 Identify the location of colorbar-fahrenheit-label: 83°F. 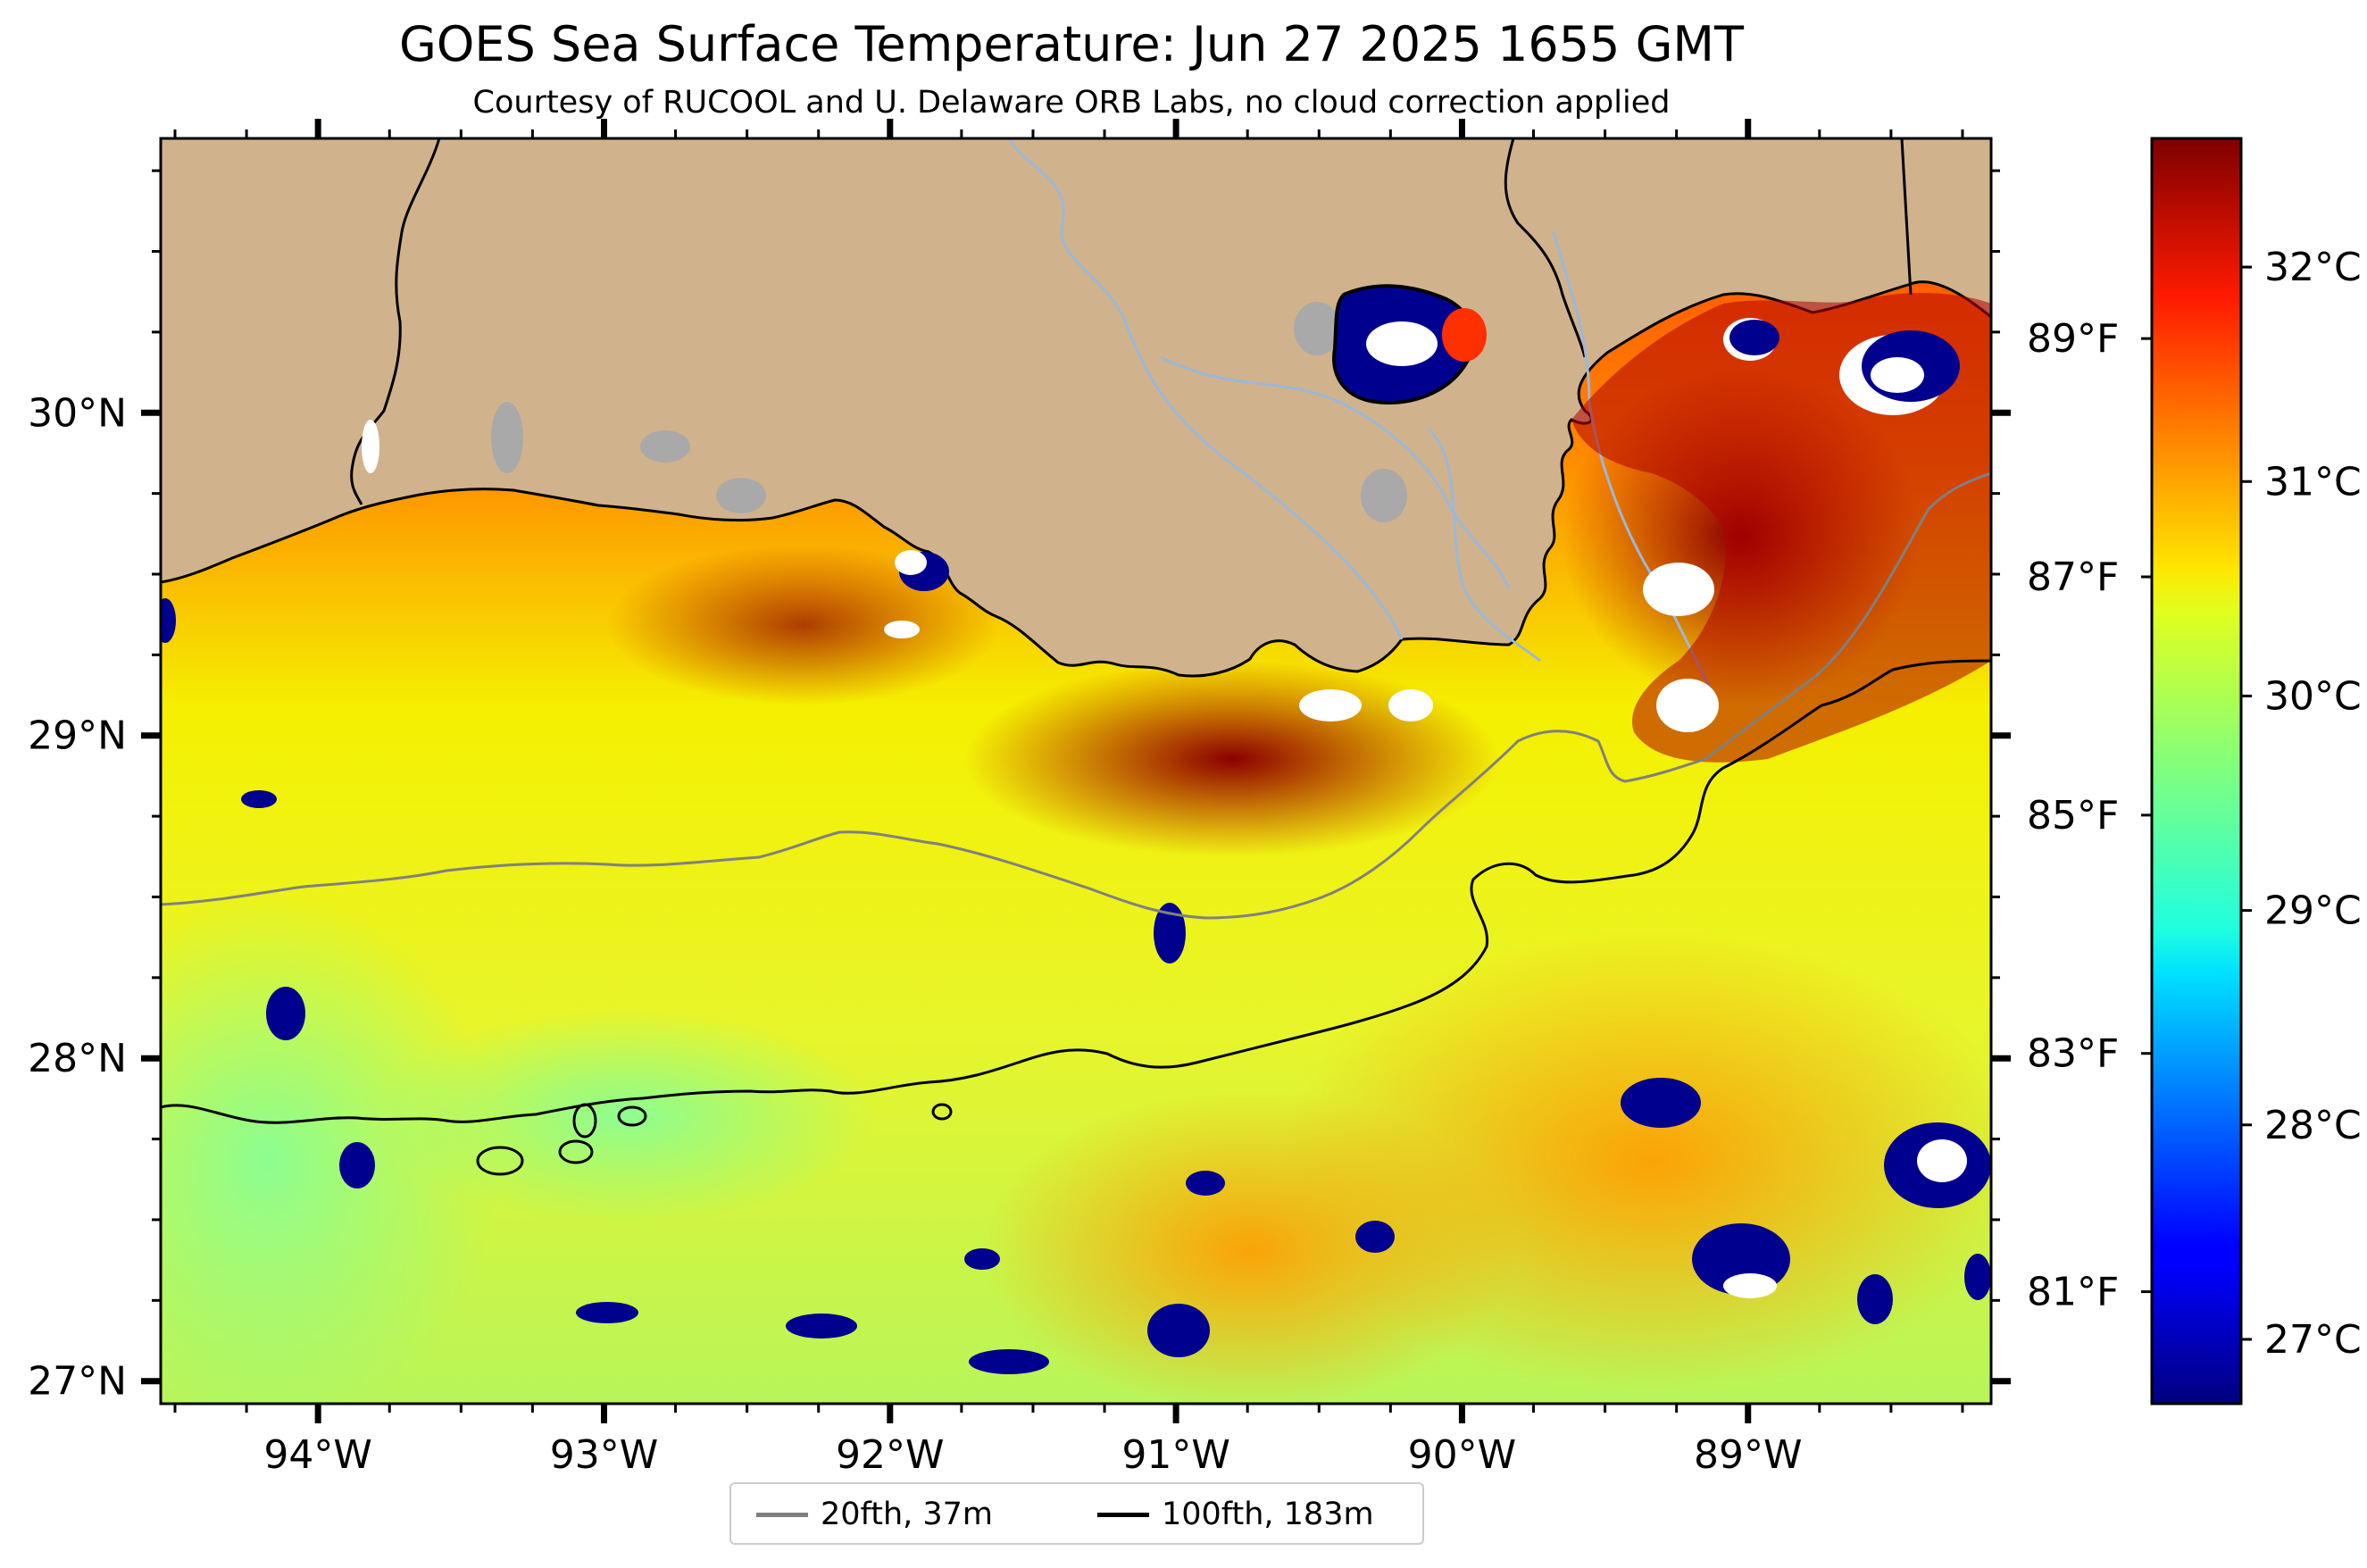
(2073, 1054).